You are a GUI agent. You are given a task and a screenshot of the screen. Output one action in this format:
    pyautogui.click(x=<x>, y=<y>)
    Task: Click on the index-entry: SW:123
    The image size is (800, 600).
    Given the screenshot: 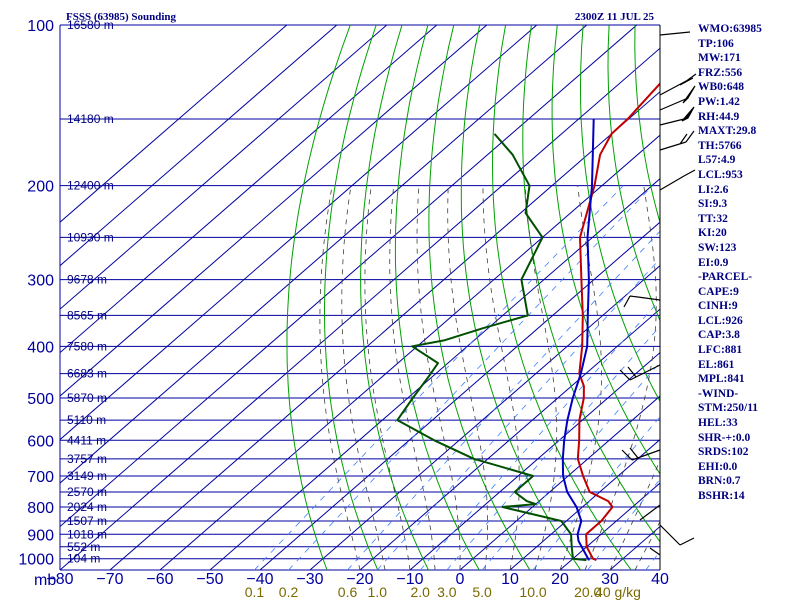 What is the action you would take?
    pyautogui.click(x=717, y=247)
    